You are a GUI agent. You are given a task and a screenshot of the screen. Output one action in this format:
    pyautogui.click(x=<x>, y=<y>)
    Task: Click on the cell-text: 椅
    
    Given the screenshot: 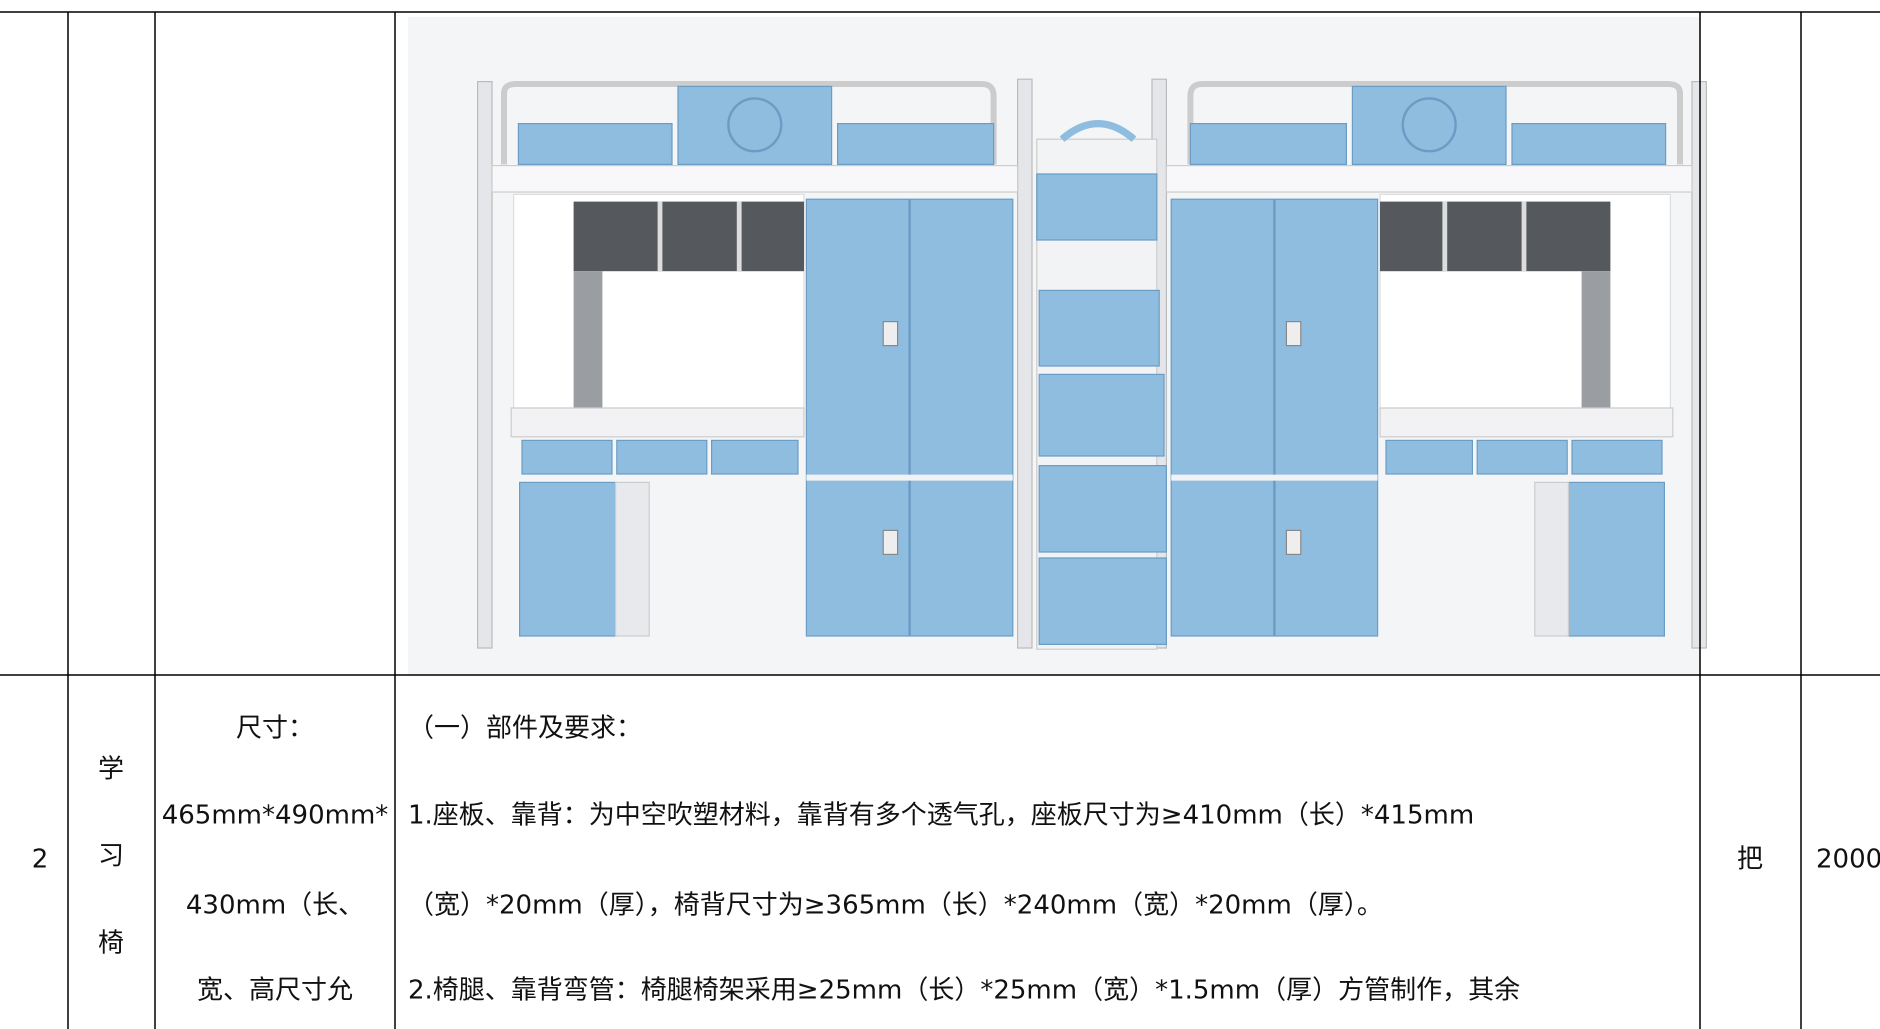 What is the action you would take?
    pyautogui.click(x=111, y=944)
    